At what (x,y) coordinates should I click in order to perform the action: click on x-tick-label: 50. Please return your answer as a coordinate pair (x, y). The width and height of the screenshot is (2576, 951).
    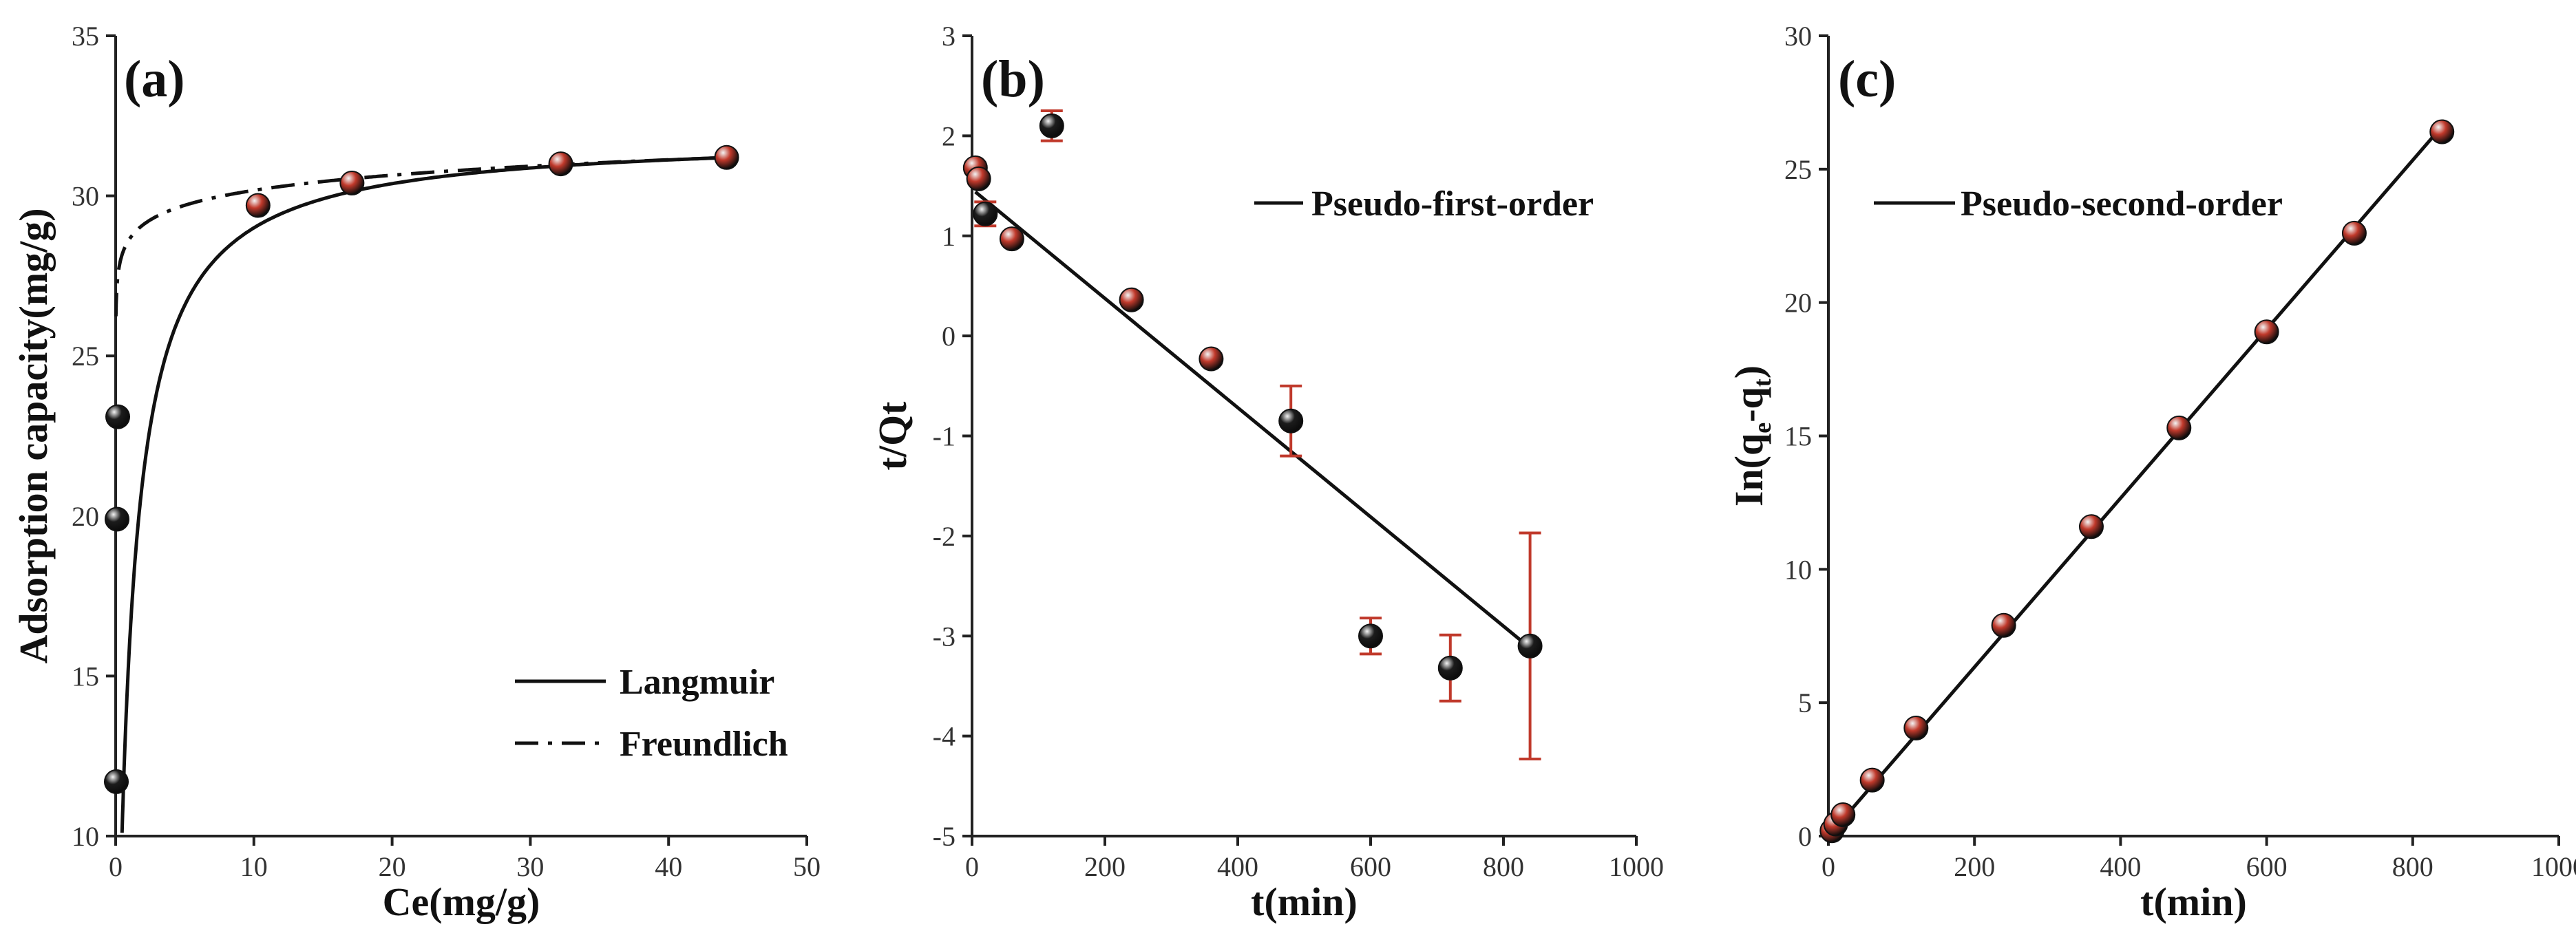
    Looking at the image, I should click on (807, 866).